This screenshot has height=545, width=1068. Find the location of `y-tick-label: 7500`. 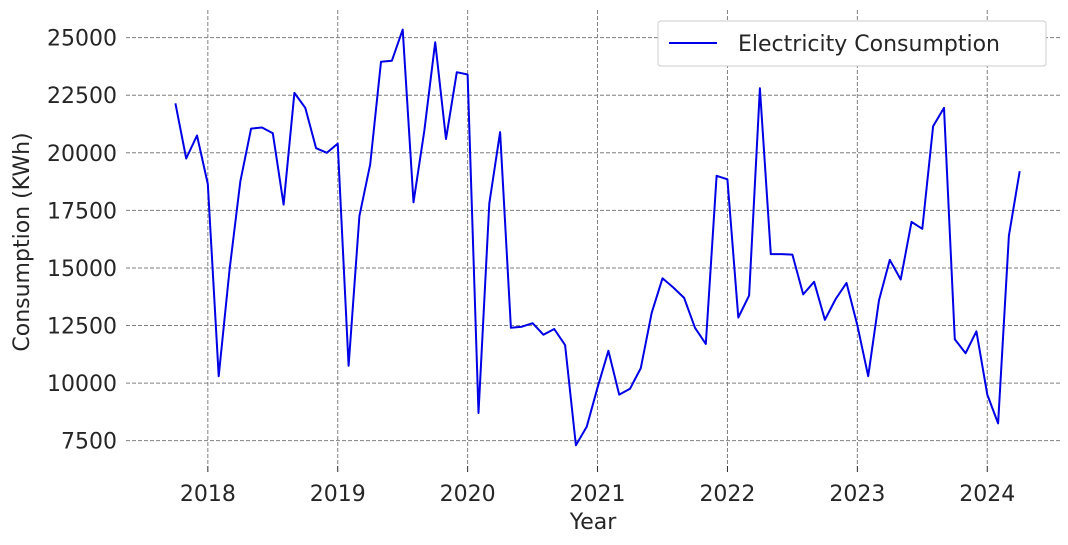

y-tick-label: 7500 is located at coordinates (89, 442).